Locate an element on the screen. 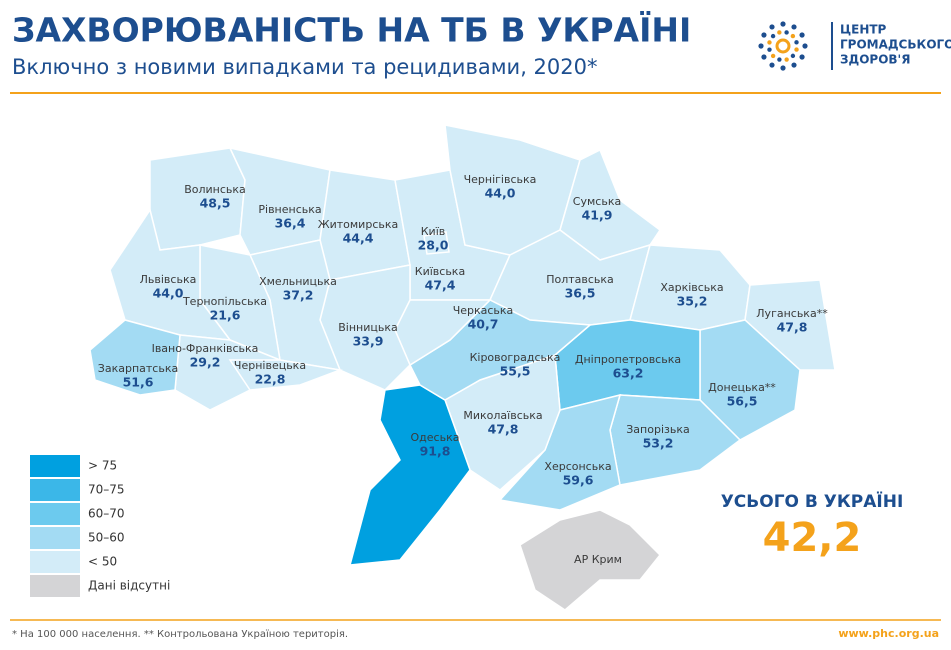 The width and height of the screenshot is (951, 650). region-value: 21,6 is located at coordinates (225, 315).